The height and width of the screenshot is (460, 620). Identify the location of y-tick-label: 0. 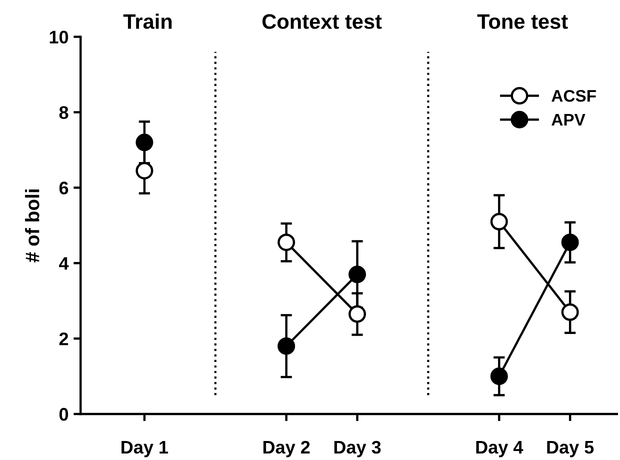
(63, 414).